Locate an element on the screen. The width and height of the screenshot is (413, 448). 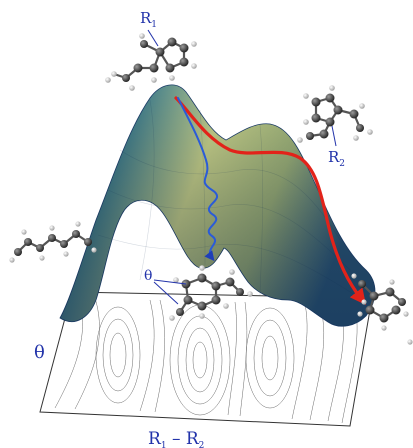
molecule-center-icon is located at coordinates (211, 293).